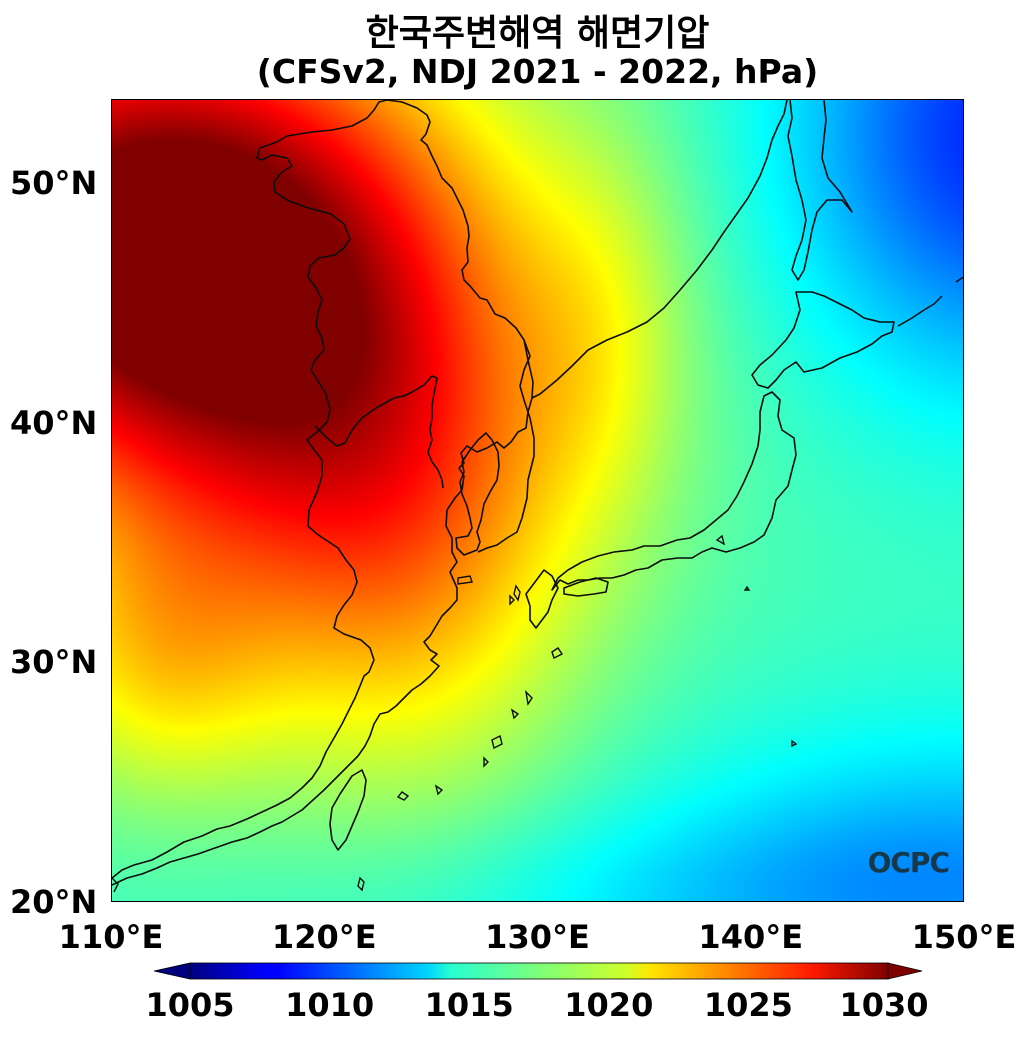 Image resolution: width=1025 pixels, height=1040 pixels. Describe the element at coordinates (964, 937) in the screenshot. I see `lon-tick-label: 150°E` at that location.